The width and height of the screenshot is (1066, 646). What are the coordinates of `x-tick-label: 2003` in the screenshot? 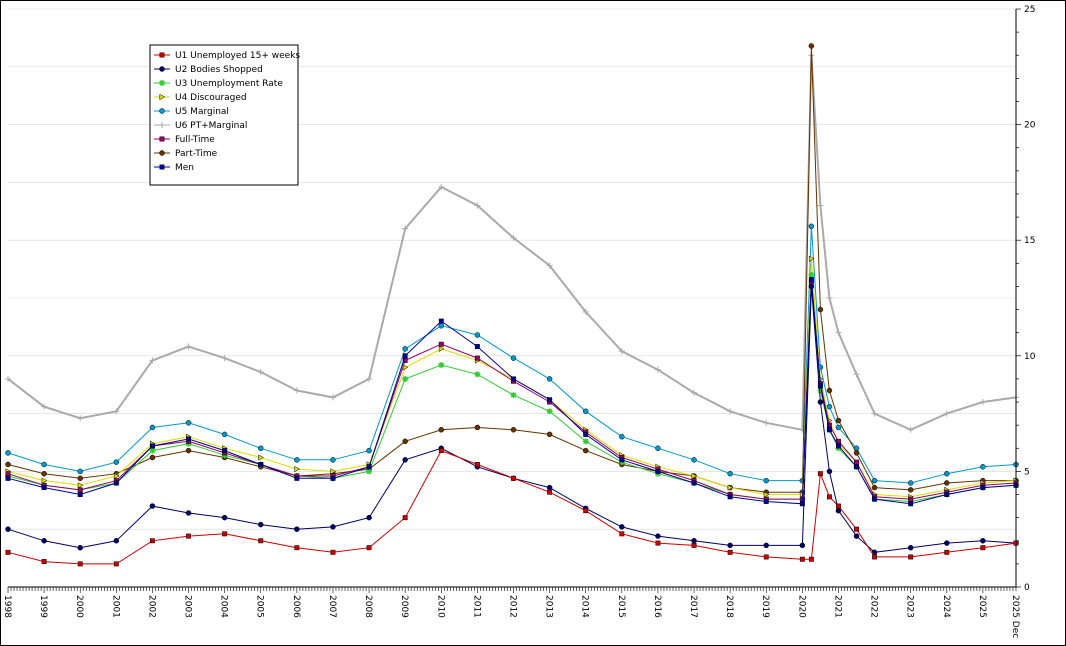 It's located at (188, 606).